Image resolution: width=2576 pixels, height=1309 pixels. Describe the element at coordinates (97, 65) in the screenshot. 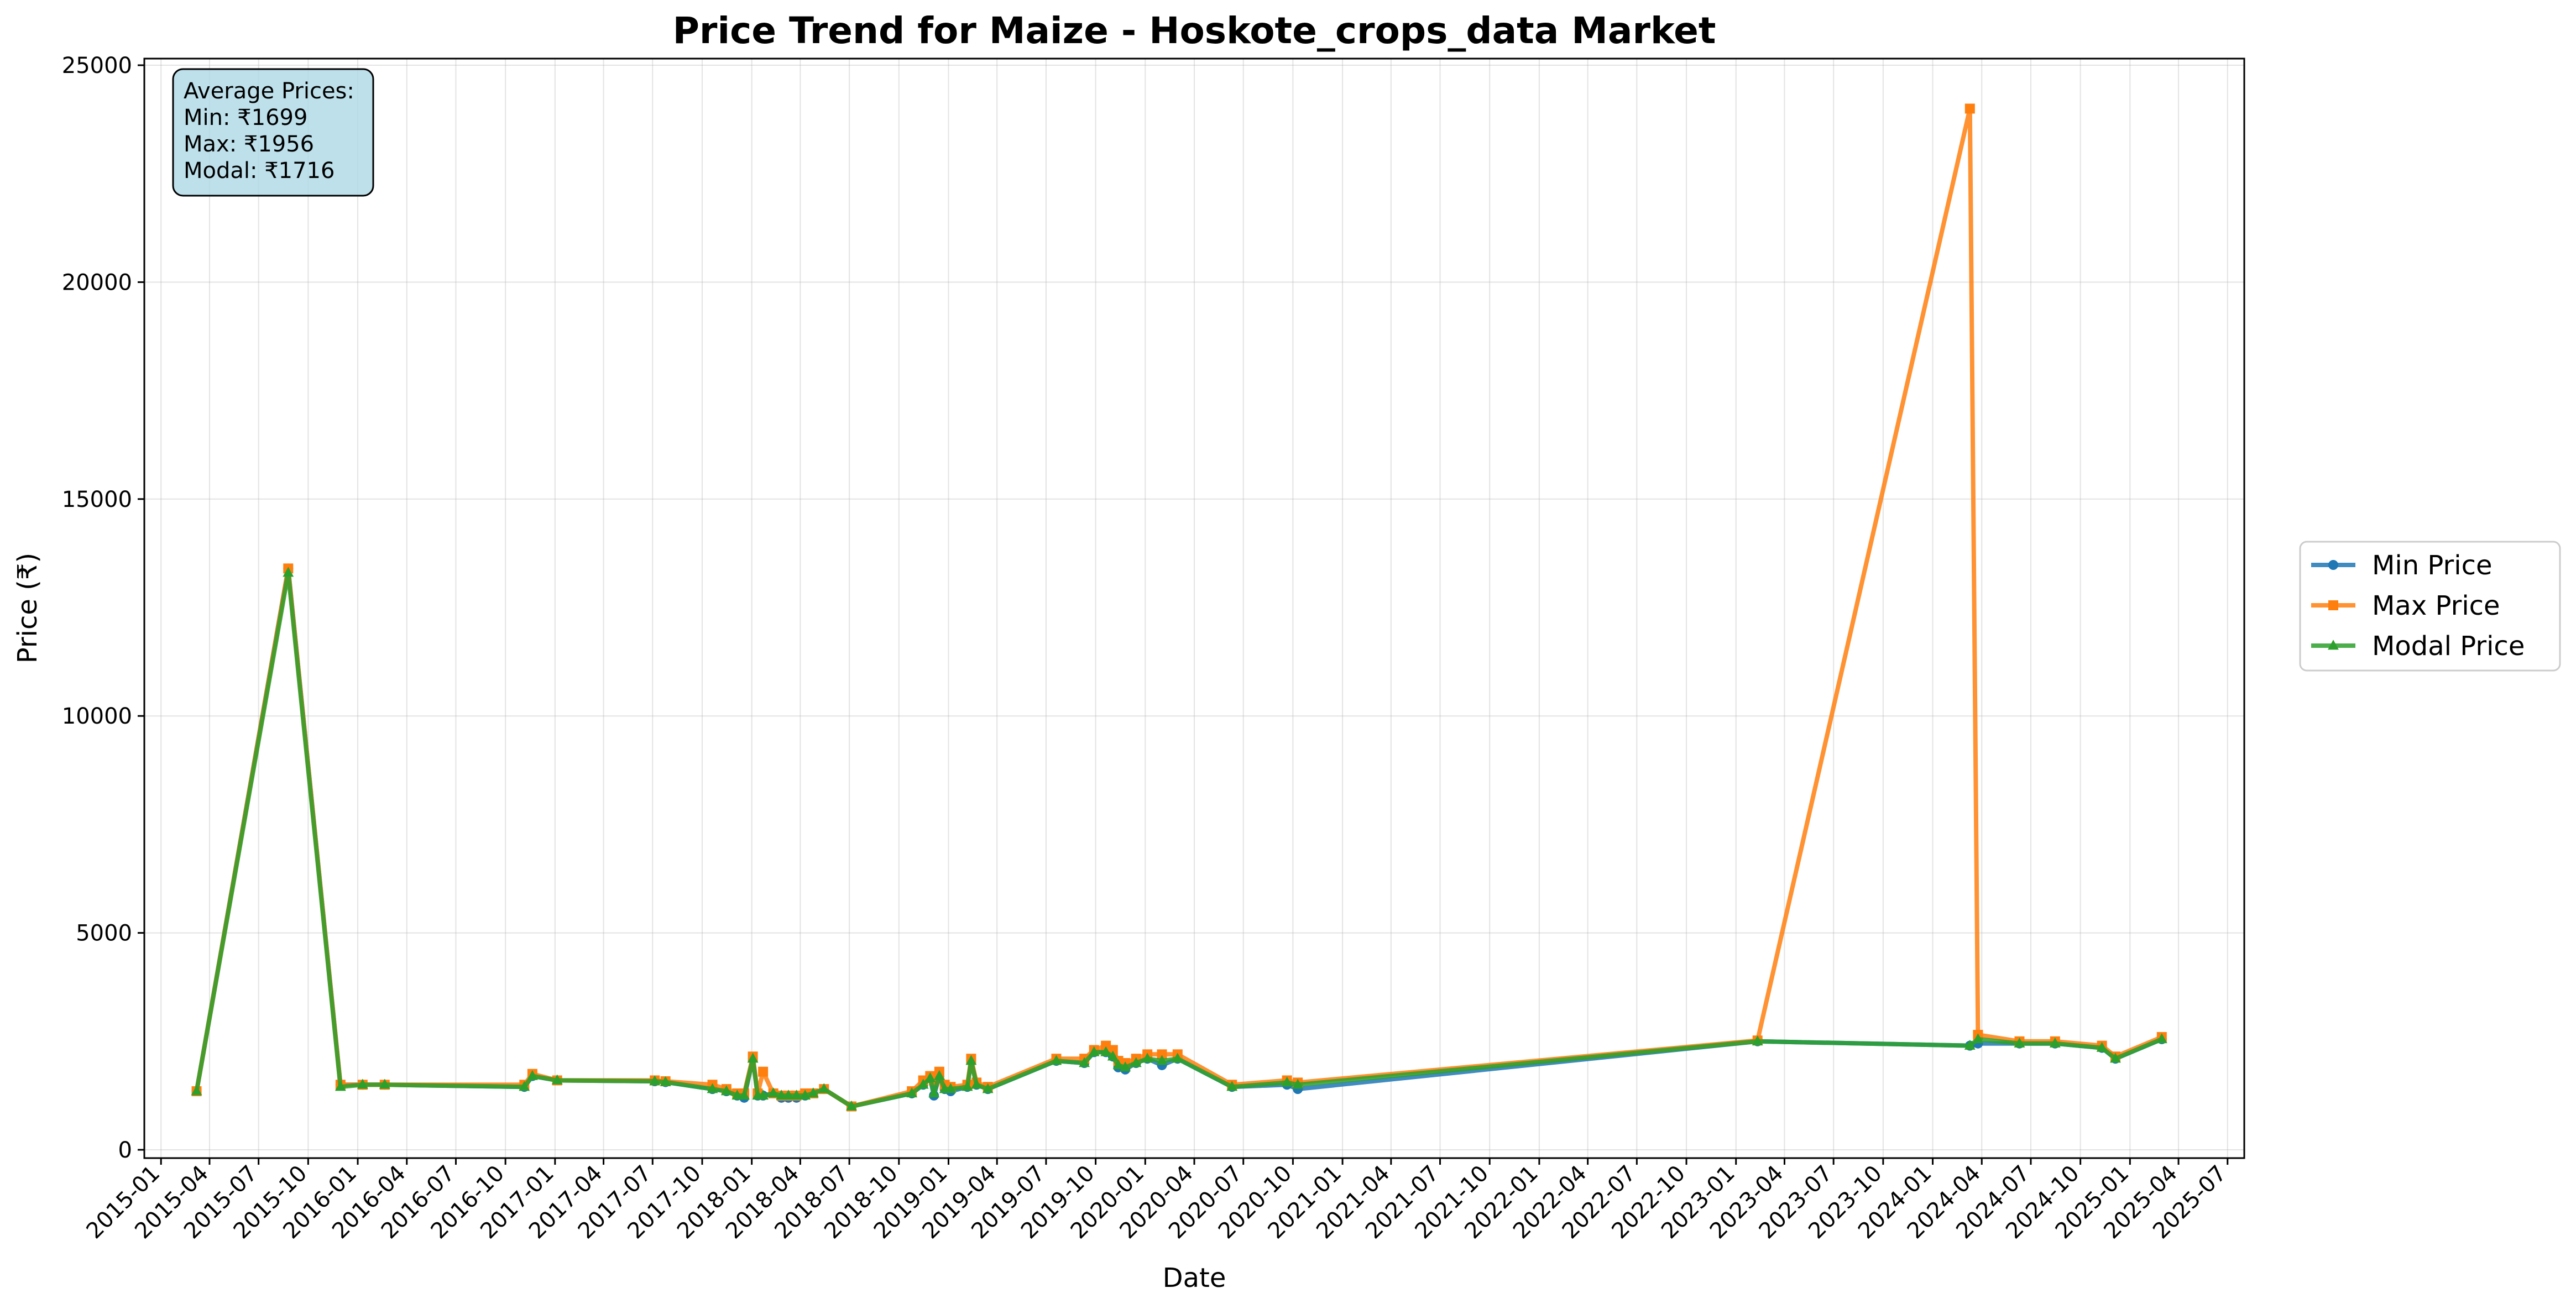

I see `y-tick-label: 25000` at that location.